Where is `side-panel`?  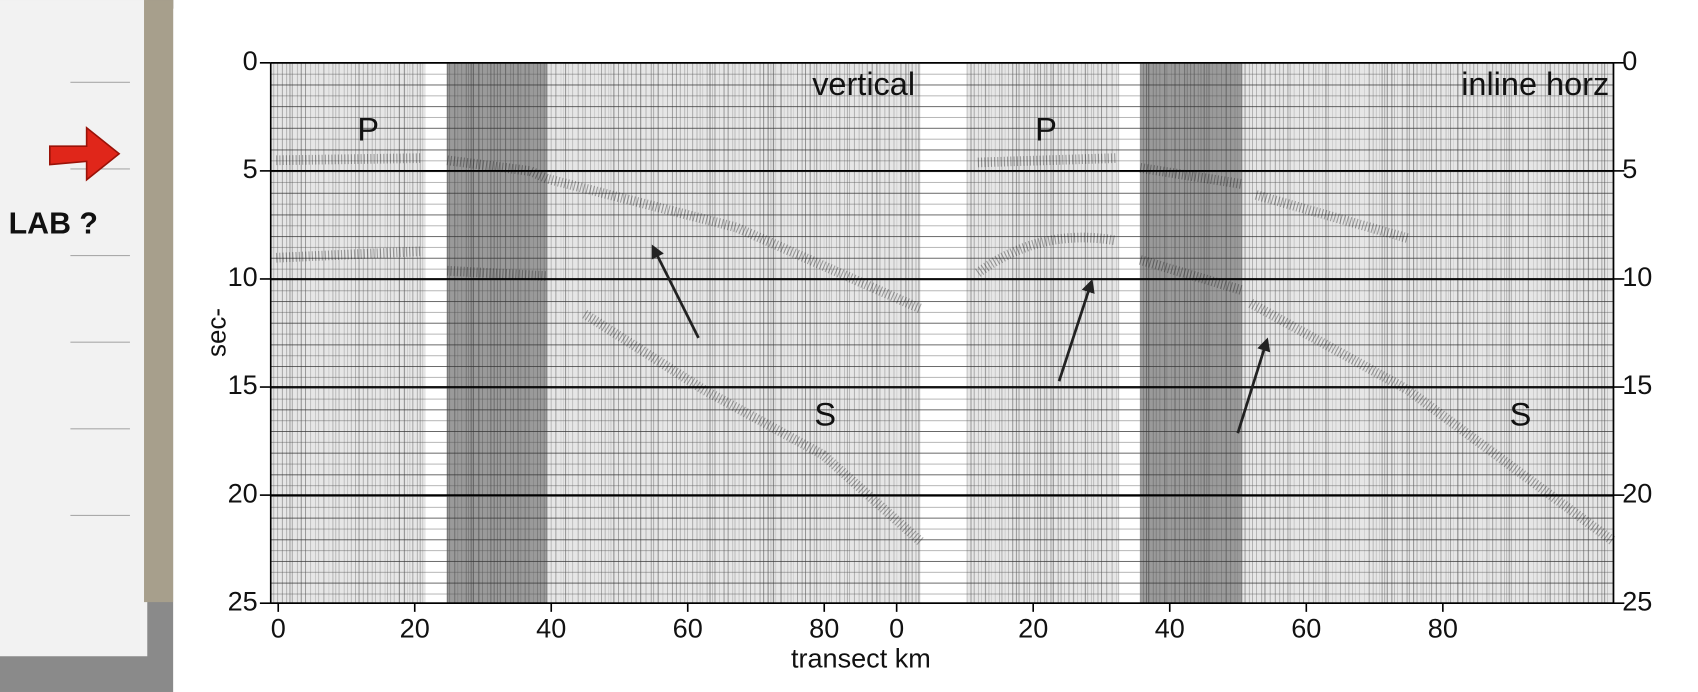
side-panel is located at coordinates (74, 328).